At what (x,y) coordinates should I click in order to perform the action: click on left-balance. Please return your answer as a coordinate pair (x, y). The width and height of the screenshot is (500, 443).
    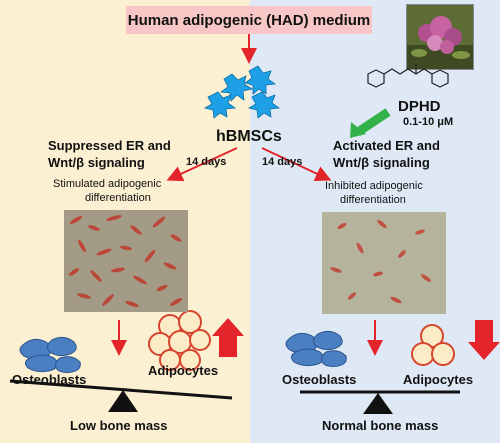
    Looking at the image, I should click on (121, 395).